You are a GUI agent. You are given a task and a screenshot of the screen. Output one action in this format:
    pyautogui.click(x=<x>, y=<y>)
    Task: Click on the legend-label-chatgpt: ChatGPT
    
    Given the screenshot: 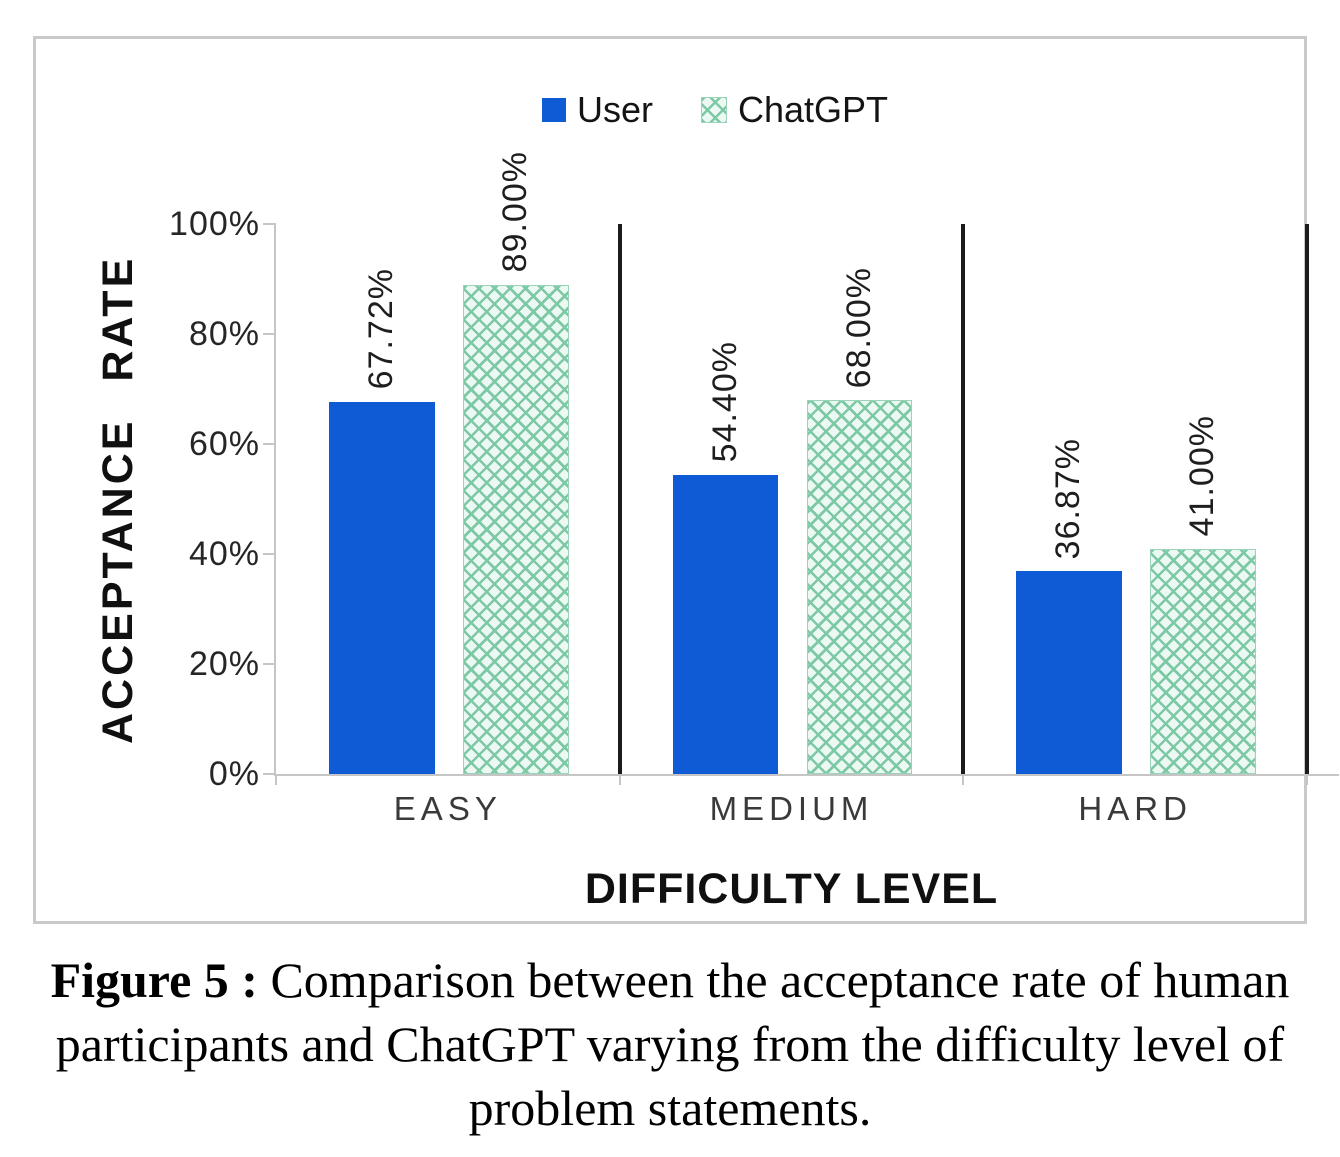 What is the action you would take?
    pyautogui.click(x=813, y=109)
    